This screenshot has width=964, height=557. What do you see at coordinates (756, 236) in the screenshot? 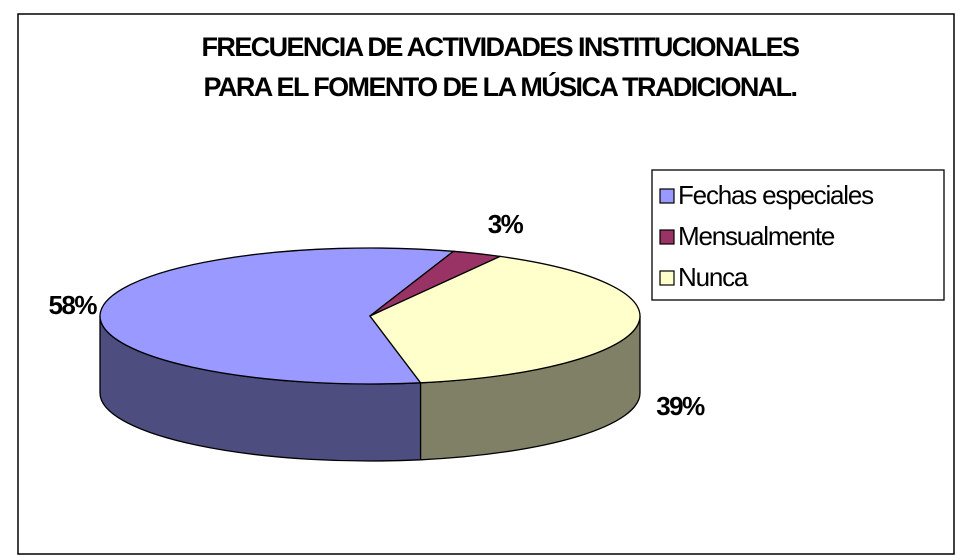
I see `legend-label: Mensualmente` at bounding box center [756, 236].